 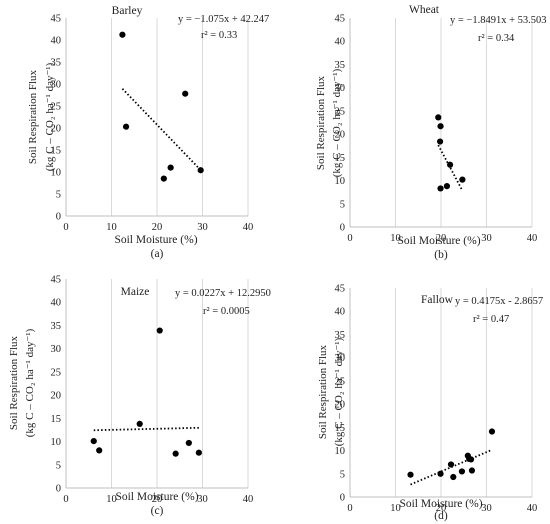 What do you see at coordinates (491, 319) in the screenshot?
I see `r-squared-label: r² = 0.47` at bounding box center [491, 319].